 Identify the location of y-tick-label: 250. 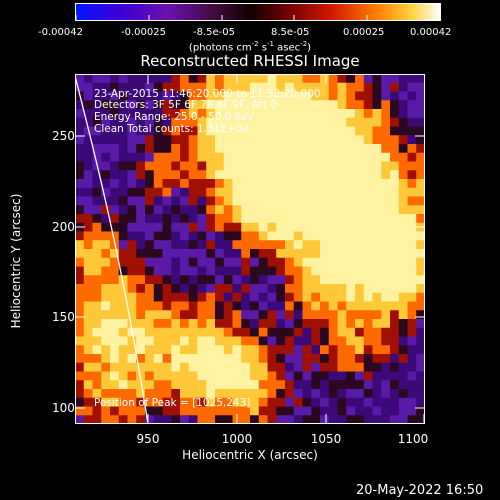
(63, 136).